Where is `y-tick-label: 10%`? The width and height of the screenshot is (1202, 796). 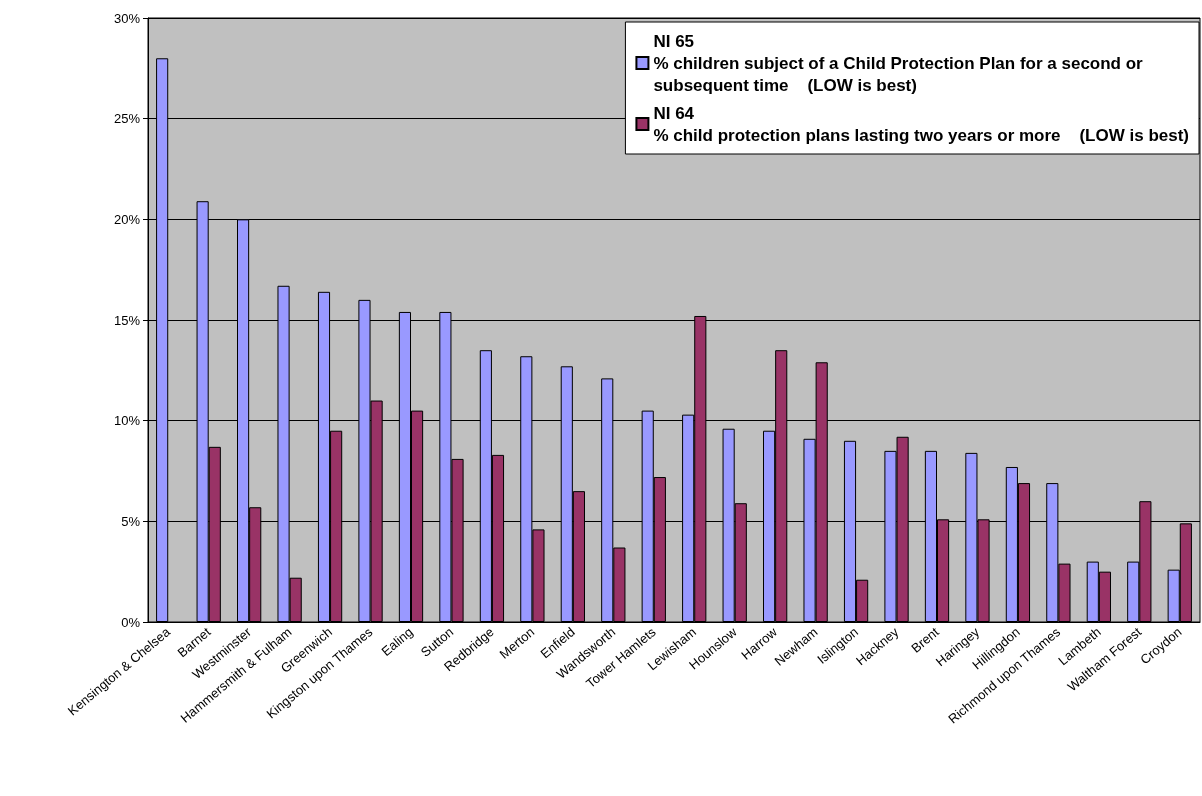 y-tick-label: 10% is located at coordinates (127, 421).